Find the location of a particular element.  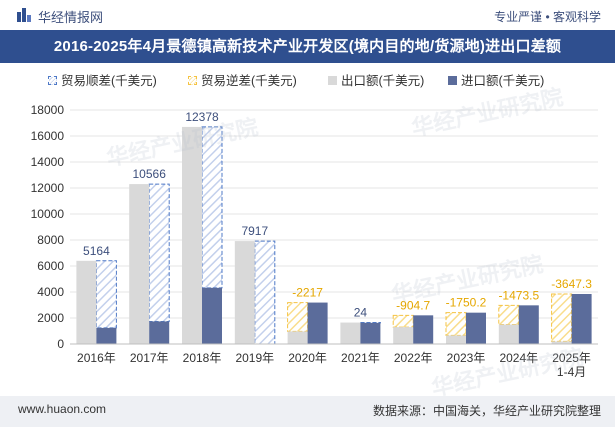

balance-label: 10566 is located at coordinates (150, 174).